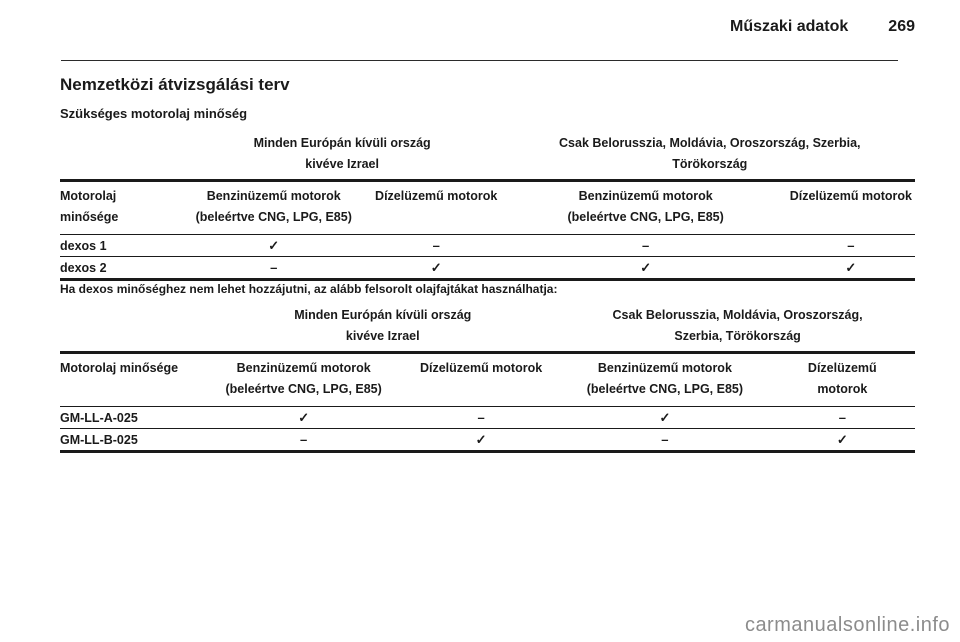 Image resolution: width=960 pixels, height=642 pixels. I want to click on table-row-gm-ll-b-025: GM-LL-B-025 – ✓ – ✓, so click(487, 440).